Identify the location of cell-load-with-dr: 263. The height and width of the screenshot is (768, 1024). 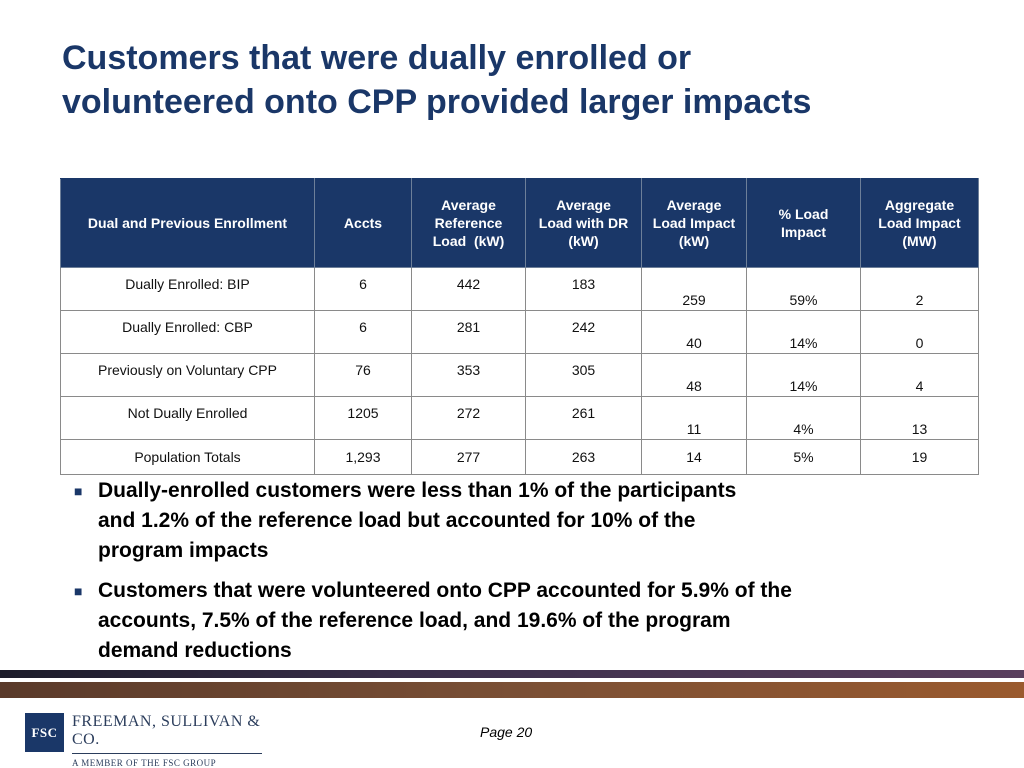
(583, 457).